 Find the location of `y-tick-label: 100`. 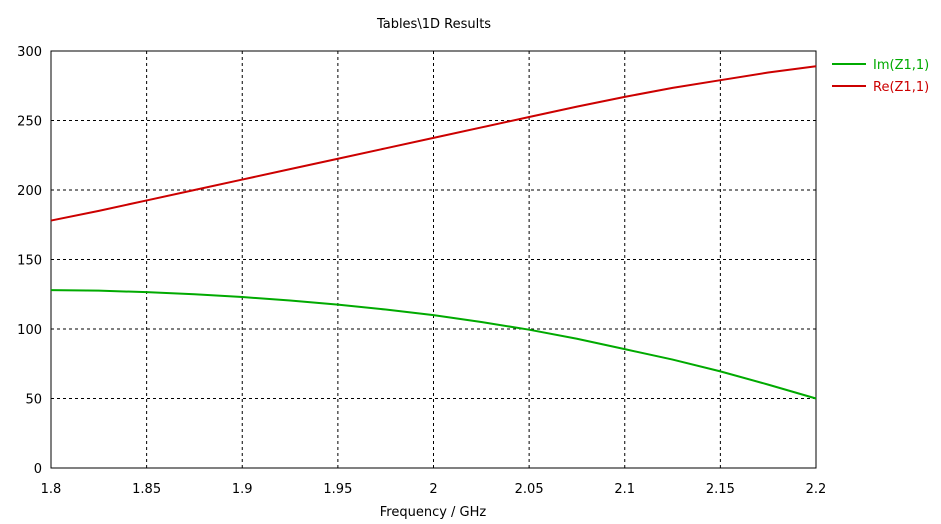

y-tick-label: 100 is located at coordinates (29, 330).